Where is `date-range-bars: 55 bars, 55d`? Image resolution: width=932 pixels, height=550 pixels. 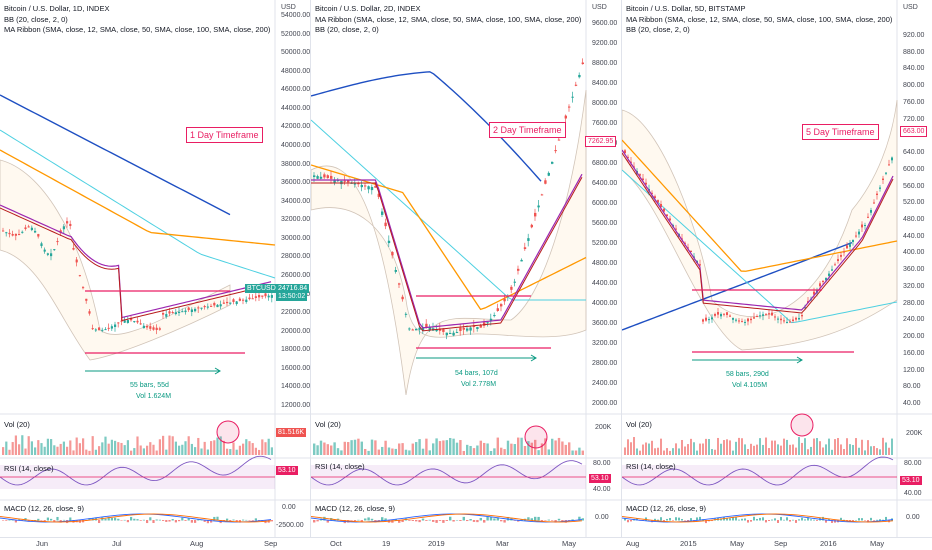
date-range-bars: 55 bars, 55d is located at coordinates (149, 385).